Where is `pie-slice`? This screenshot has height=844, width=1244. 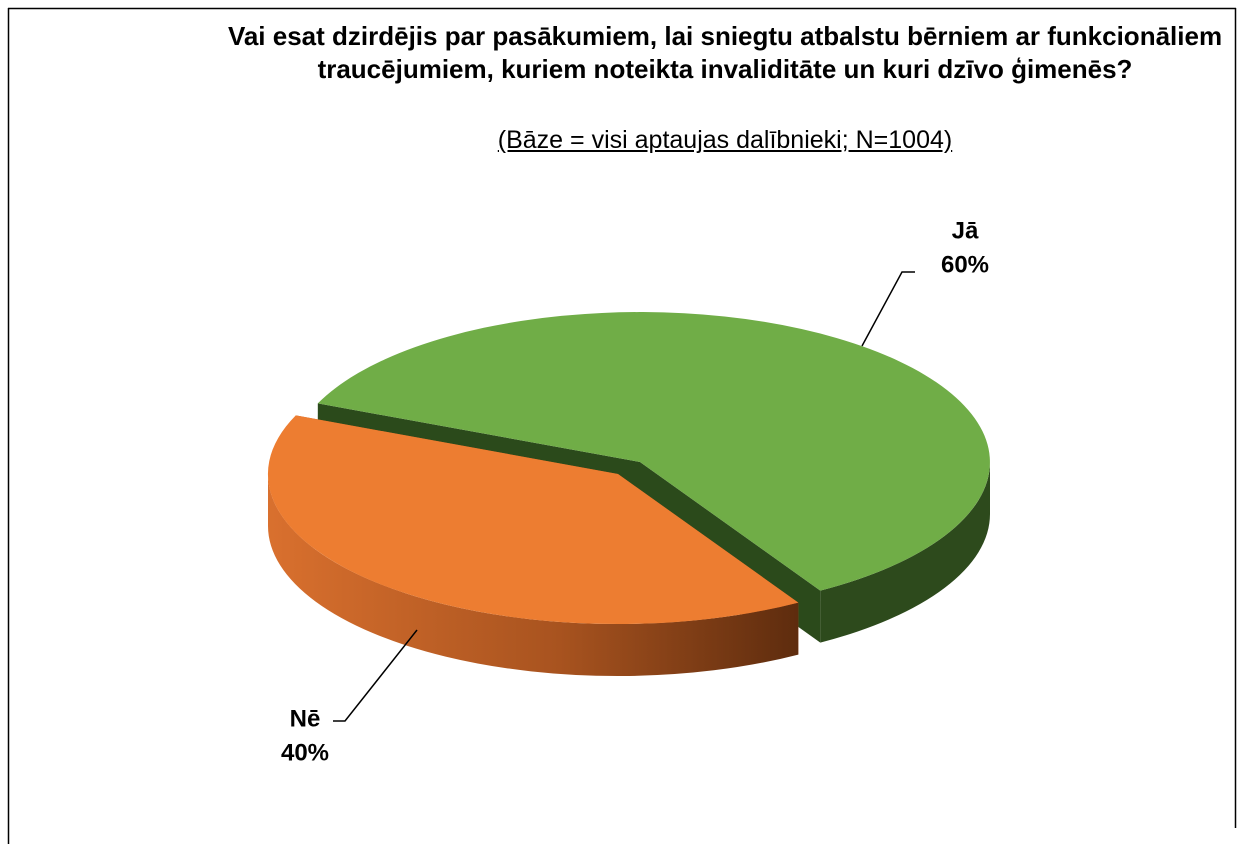
pie-slice is located at coordinates (533, 520).